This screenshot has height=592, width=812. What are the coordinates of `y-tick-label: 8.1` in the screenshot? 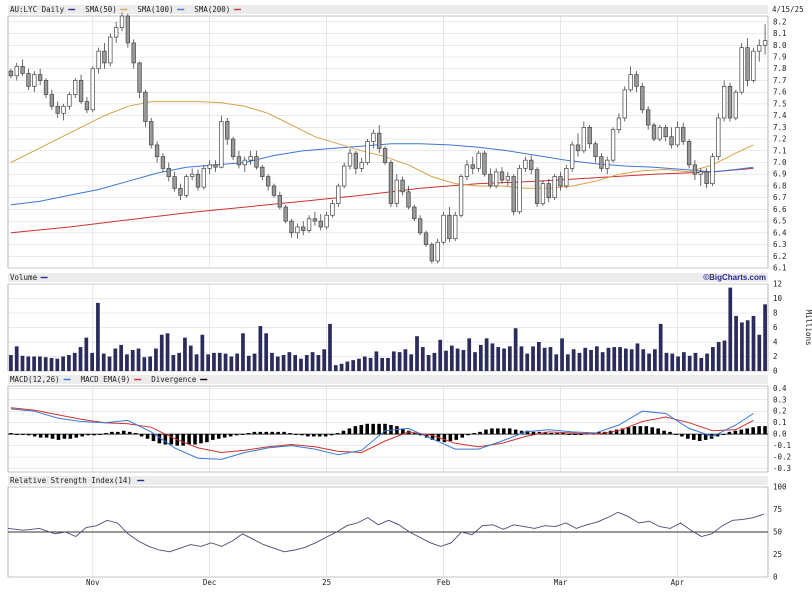 It's located at (780, 33).